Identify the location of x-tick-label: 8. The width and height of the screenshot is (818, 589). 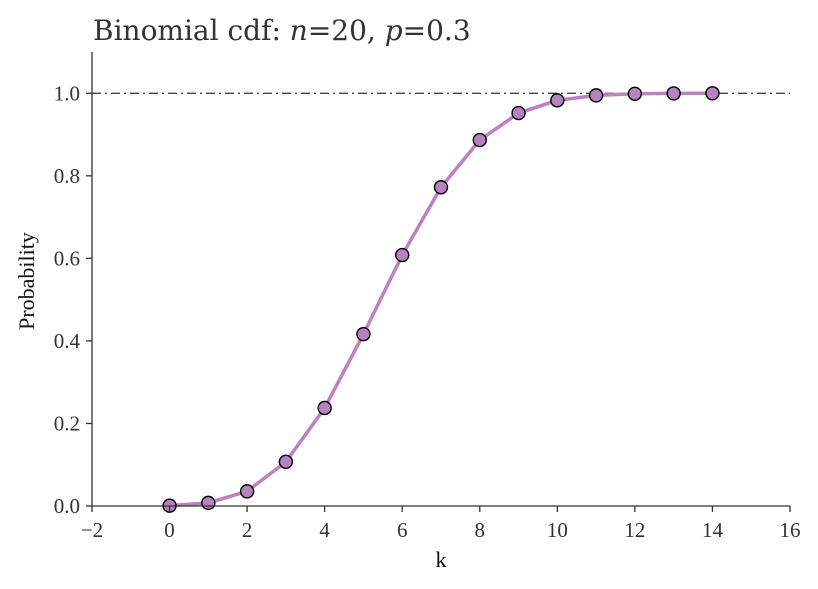
(480, 530).